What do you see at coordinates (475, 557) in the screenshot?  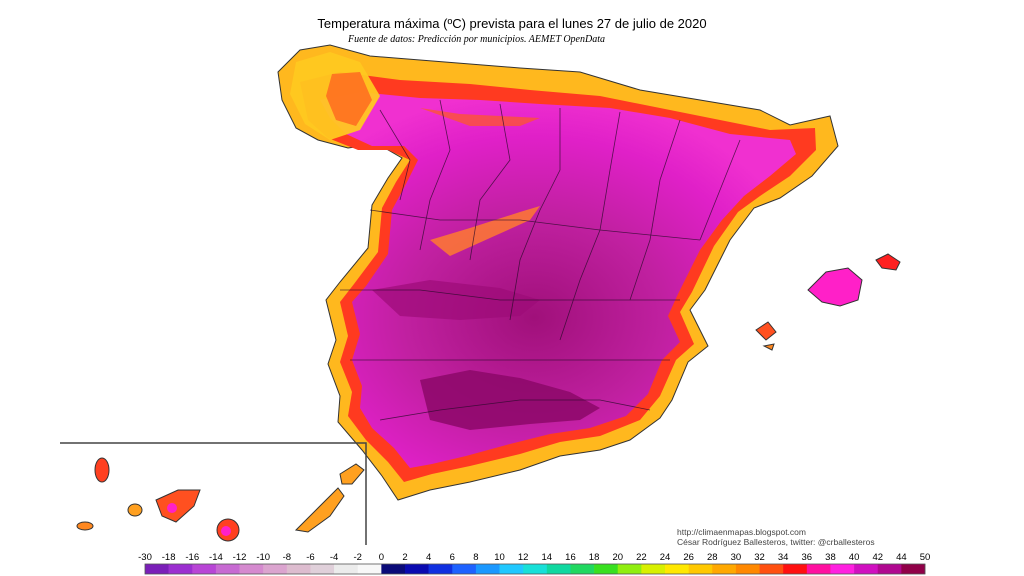 I see `legend-tick-label: 8` at bounding box center [475, 557].